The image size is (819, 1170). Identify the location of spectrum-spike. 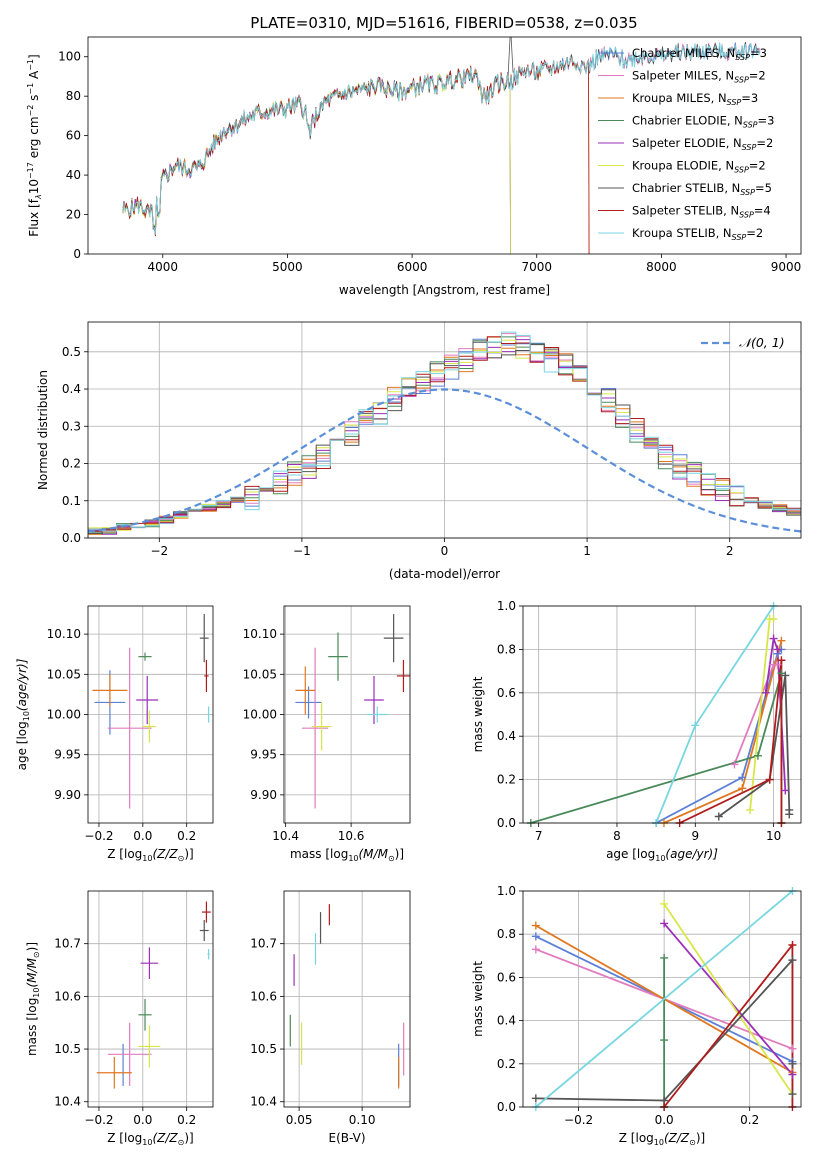
(510, 57).